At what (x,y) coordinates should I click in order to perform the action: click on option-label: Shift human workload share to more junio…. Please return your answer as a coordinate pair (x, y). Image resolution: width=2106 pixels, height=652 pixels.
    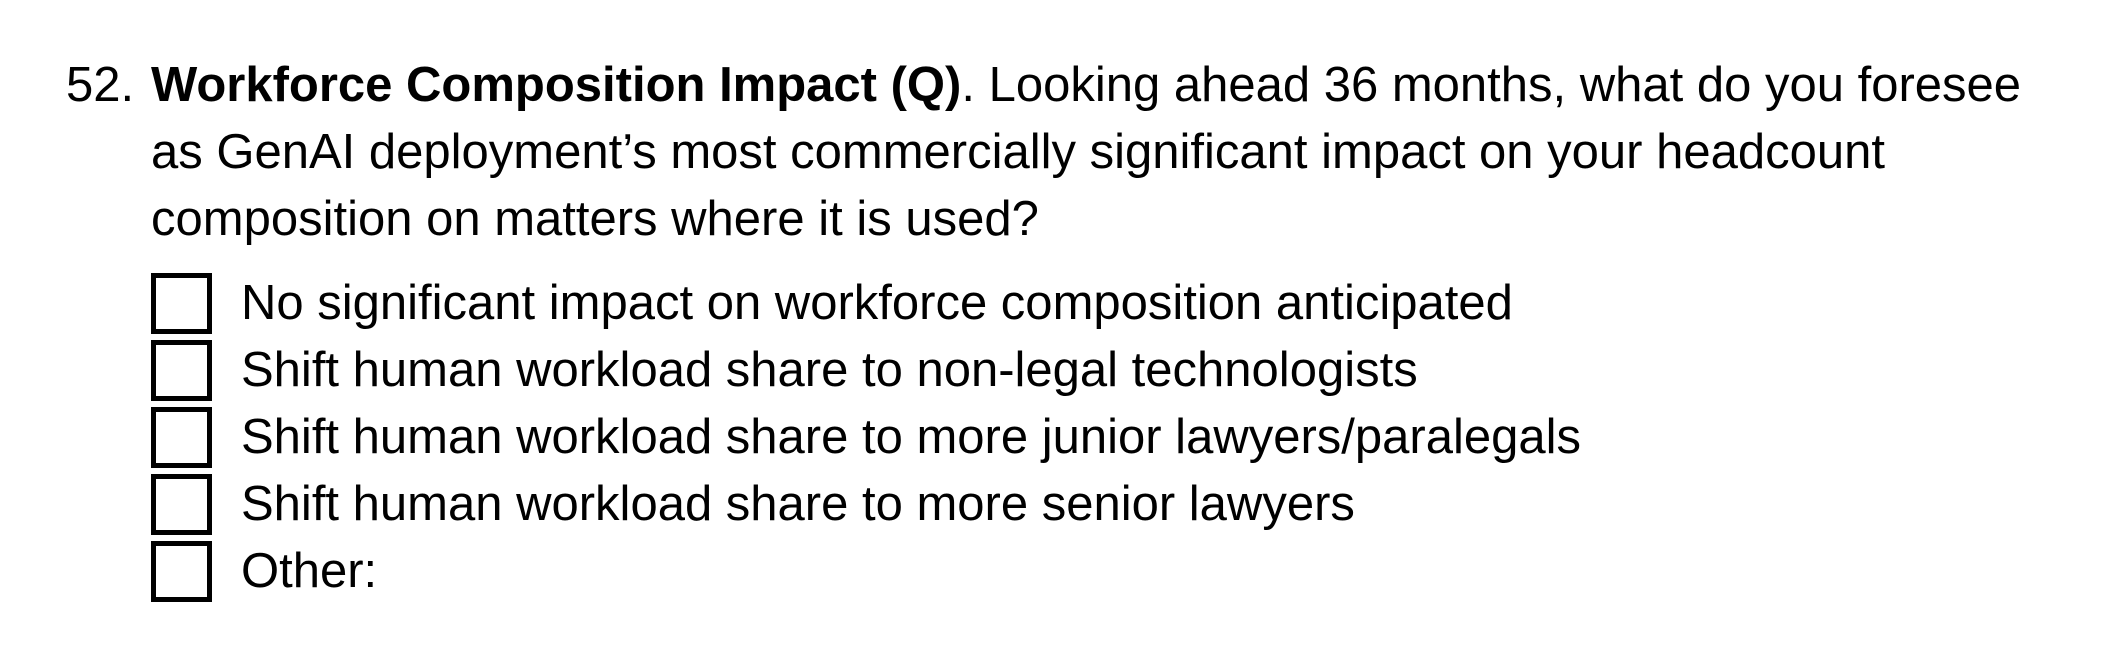
    Looking at the image, I should click on (911, 437).